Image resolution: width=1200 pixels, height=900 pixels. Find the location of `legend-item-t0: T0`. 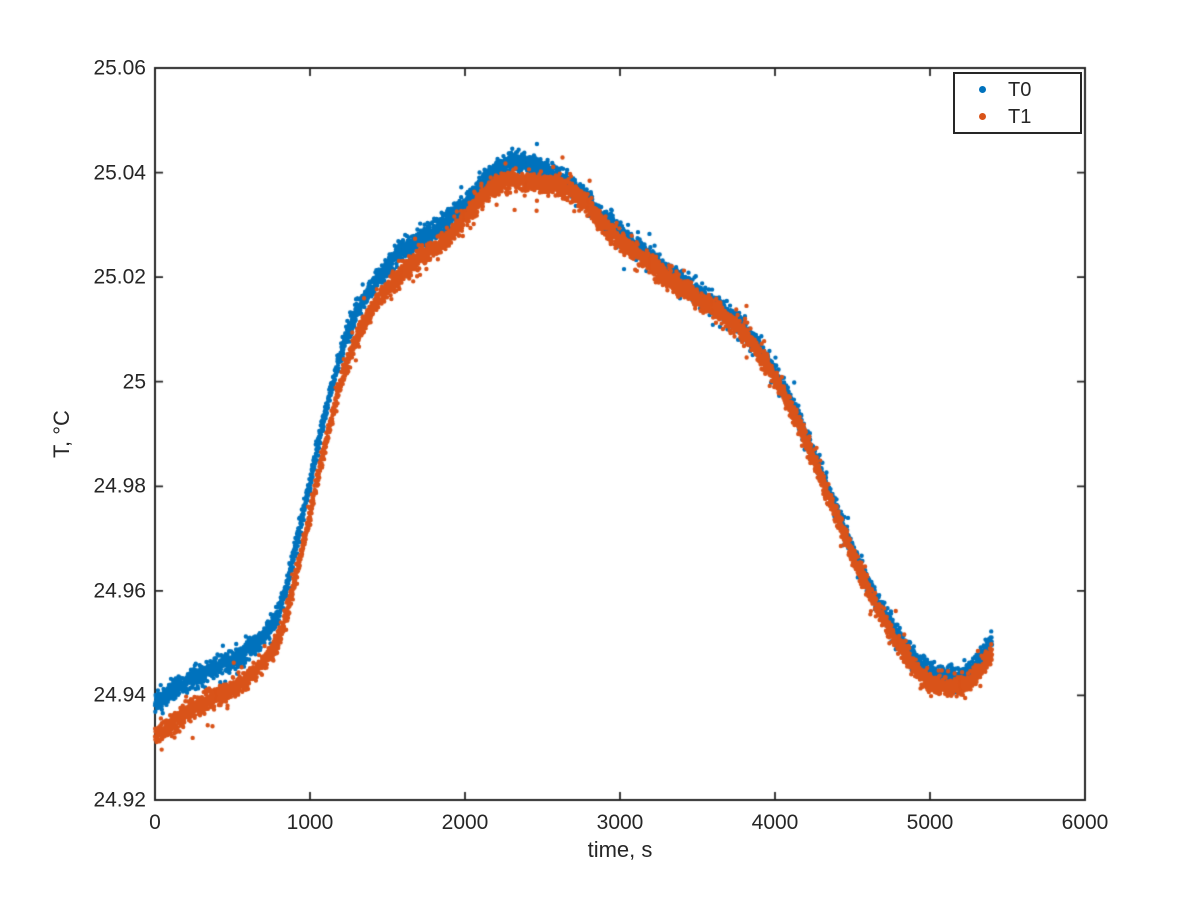

legend-item-t0: T0 is located at coordinates (1017, 90).